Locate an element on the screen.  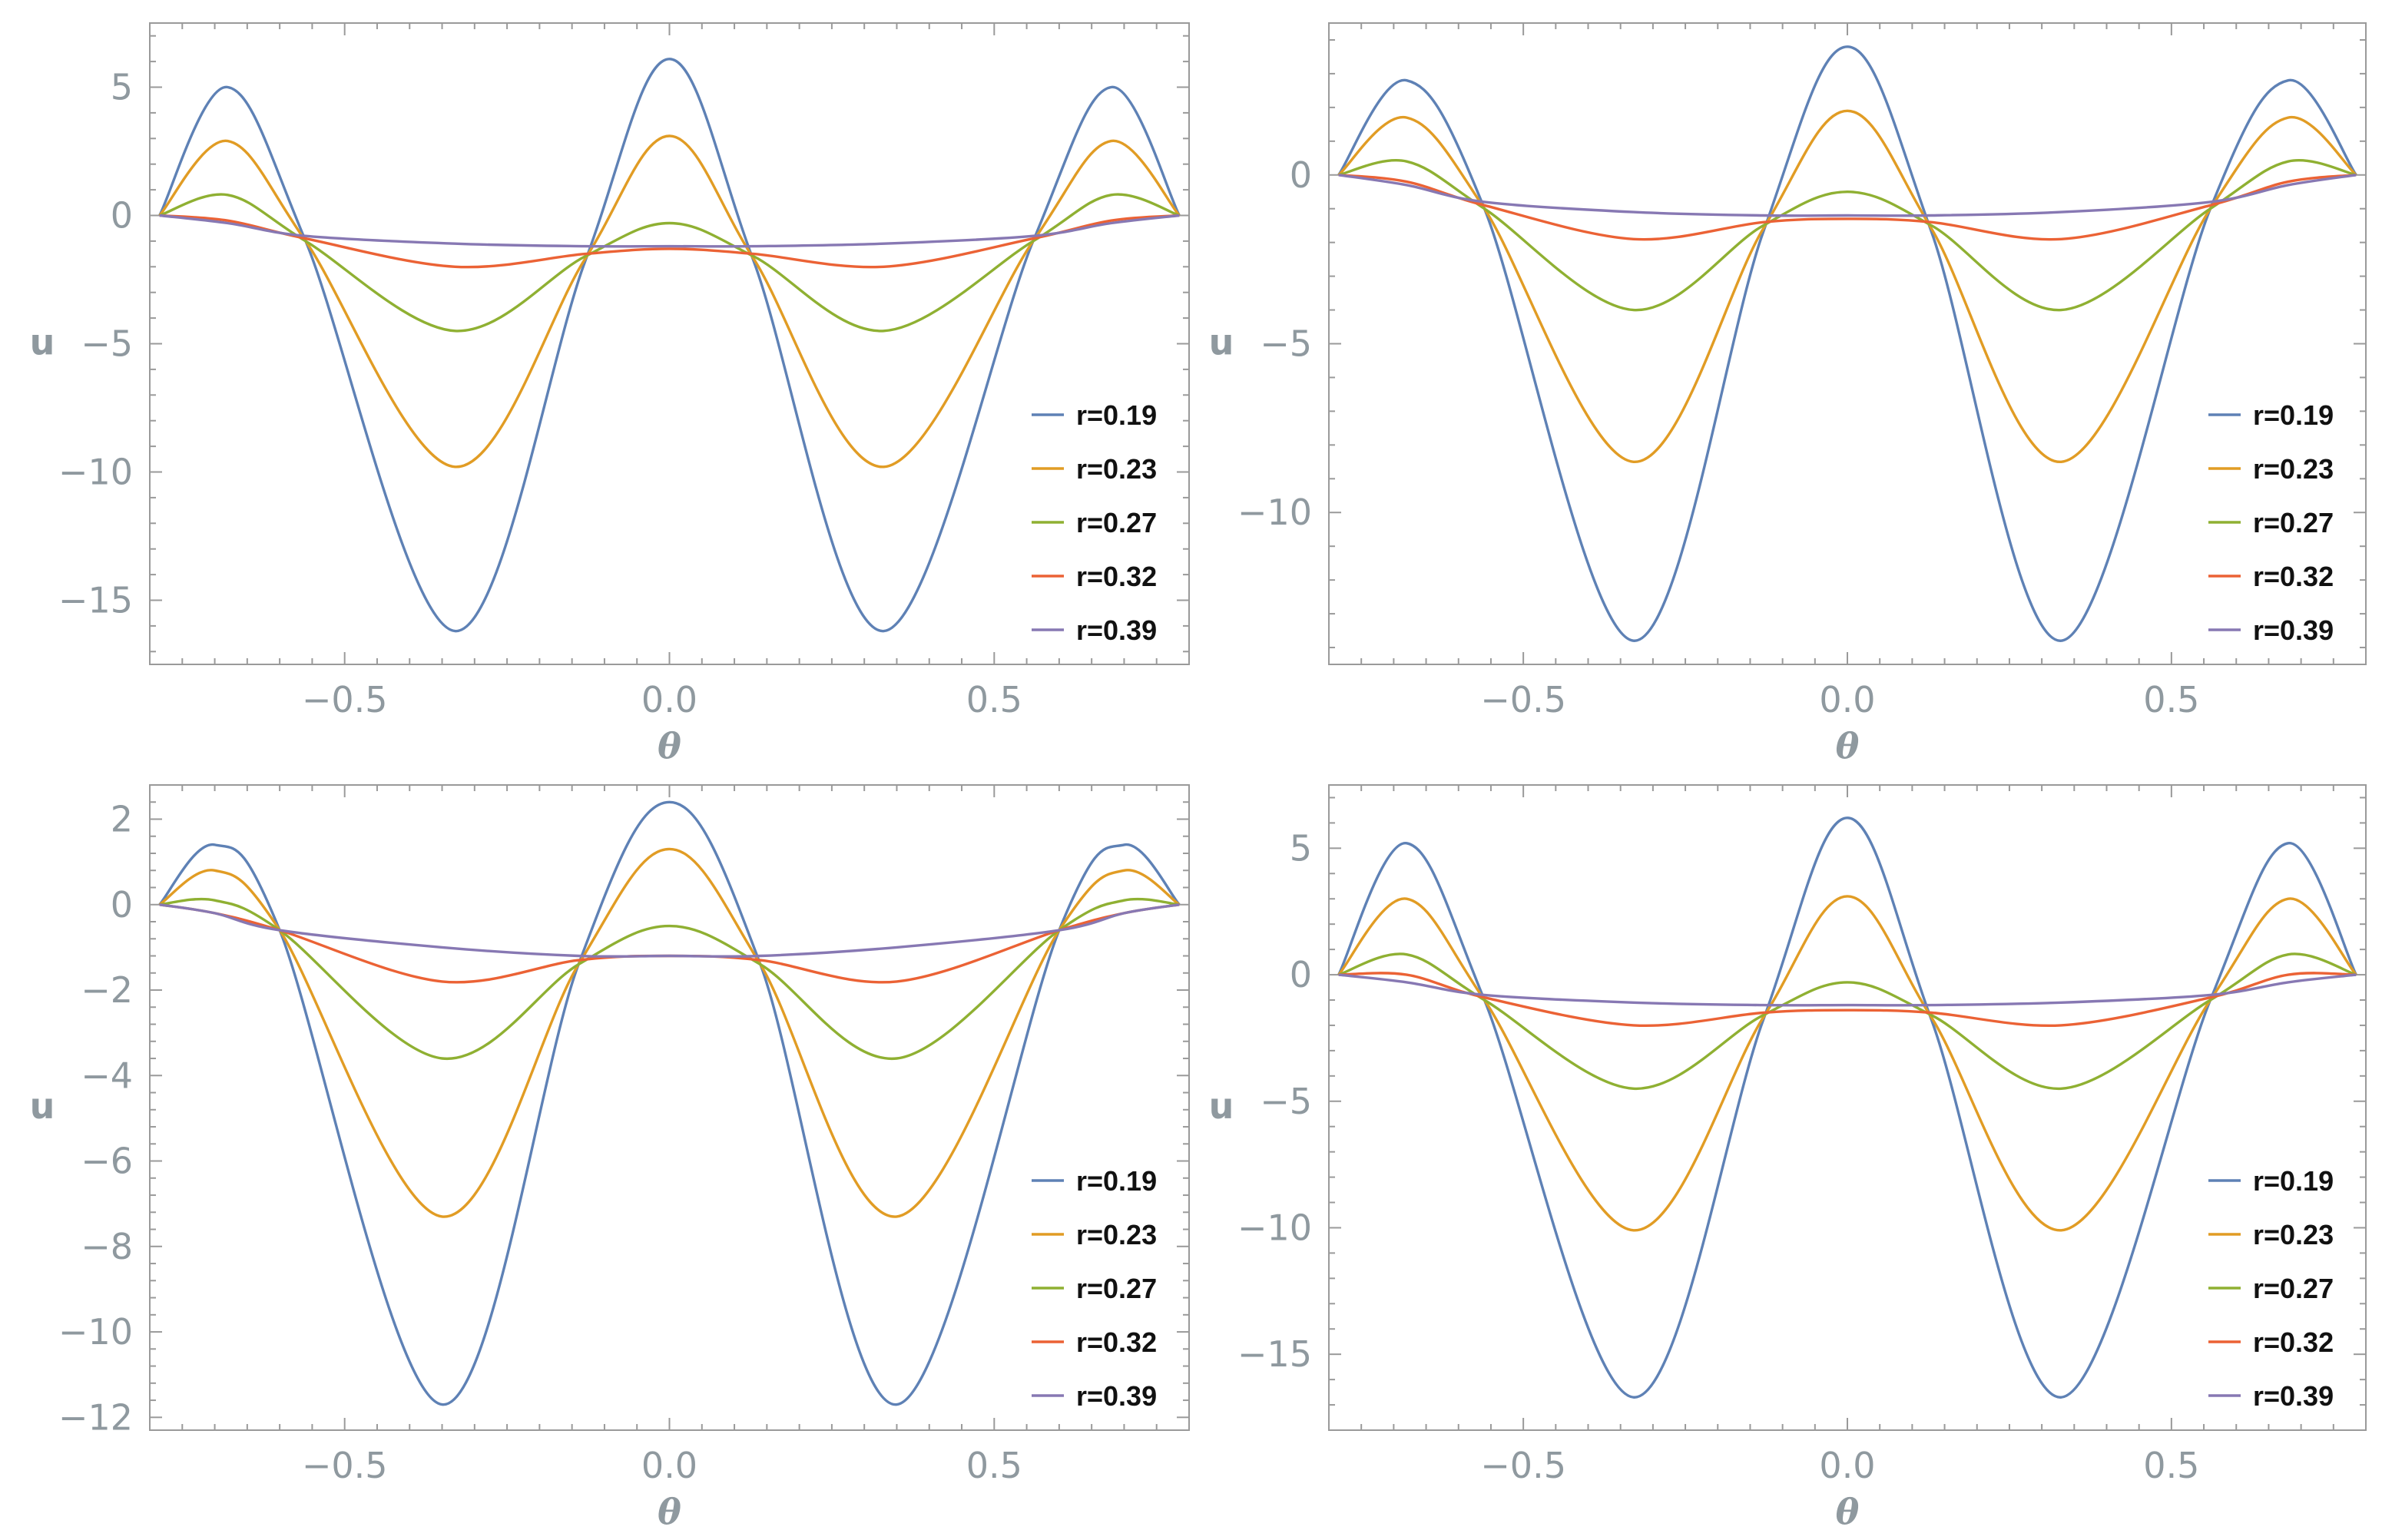
y-tick-label: −2 is located at coordinates (107, 990).